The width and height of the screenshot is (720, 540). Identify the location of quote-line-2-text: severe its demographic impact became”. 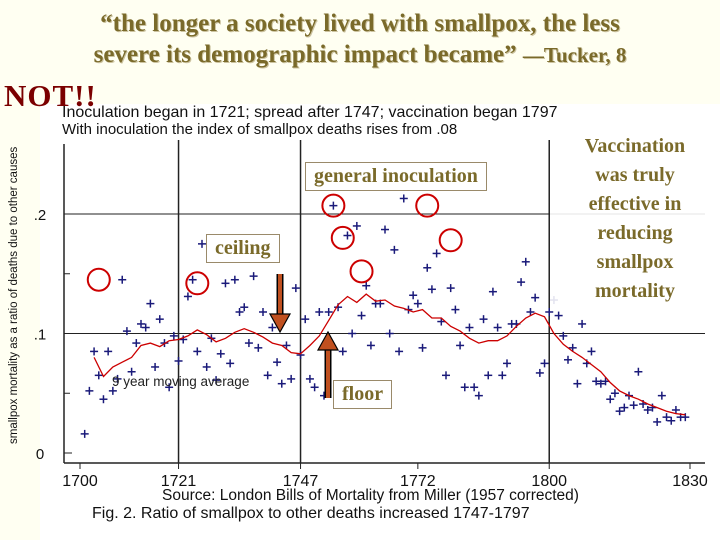
(305, 54).